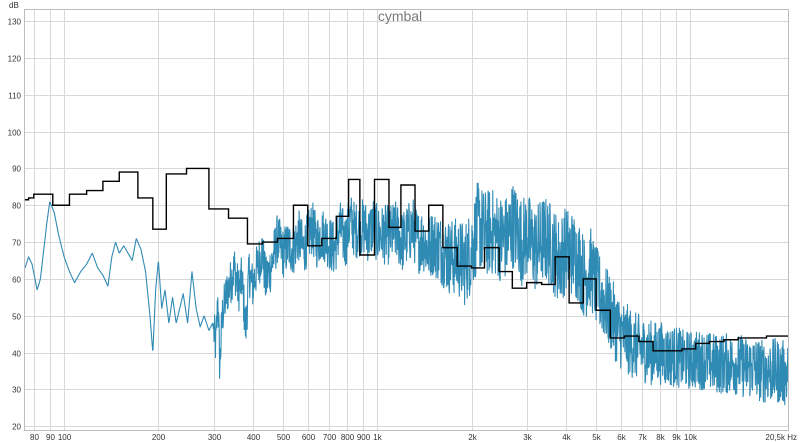 Image resolution: width=800 pixels, height=442 pixels. Describe the element at coordinates (400, 16) in the screenshot. I see `chart-title: cymbal` at that location.